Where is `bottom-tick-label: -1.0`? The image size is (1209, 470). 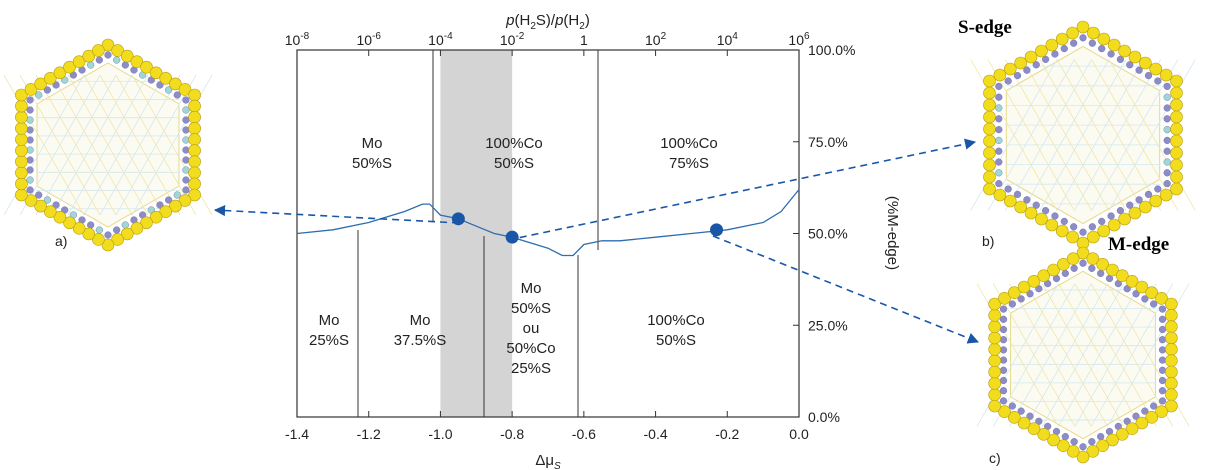
bottom-tick-label: -1.0 is located at coordinates (440, 434).